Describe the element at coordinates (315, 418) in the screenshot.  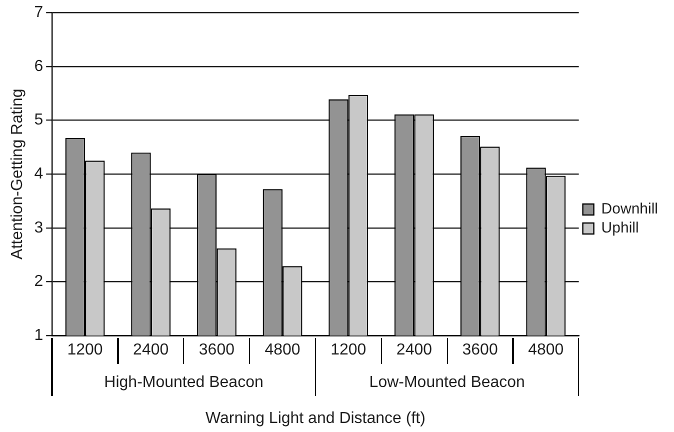
I see `x-axis-title: Warning Light and Distance (ft)` at that location.